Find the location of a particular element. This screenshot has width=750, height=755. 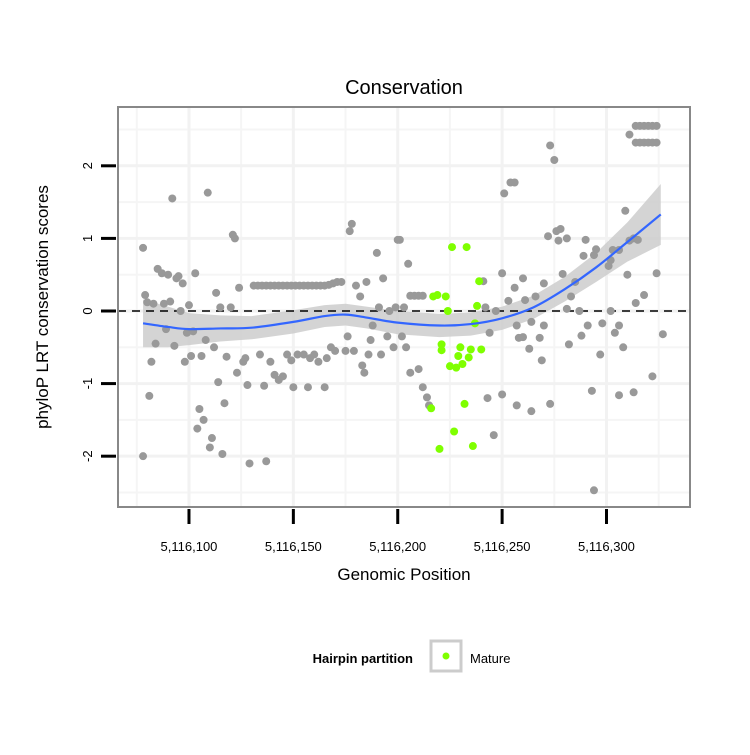

smooth-line-layer is located at coordinates (402, 272).